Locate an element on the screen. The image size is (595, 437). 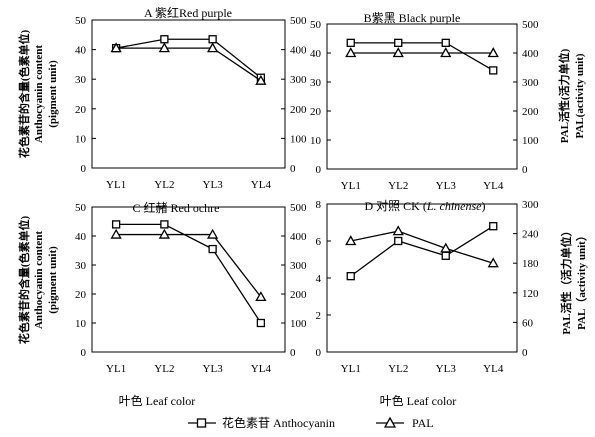
legend-label-pal: PAL is located at coordinates (423, 423).